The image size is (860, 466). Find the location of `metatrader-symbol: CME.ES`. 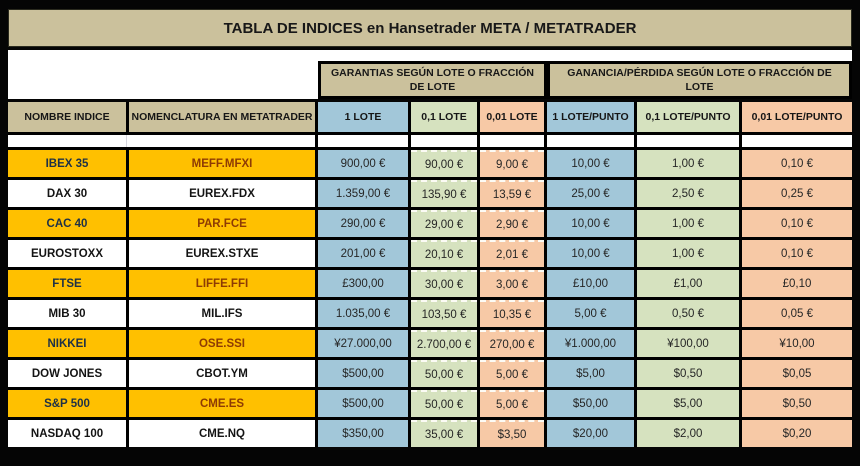

metatrader-symbol: CME.ES is located at coordinates (222, 403).